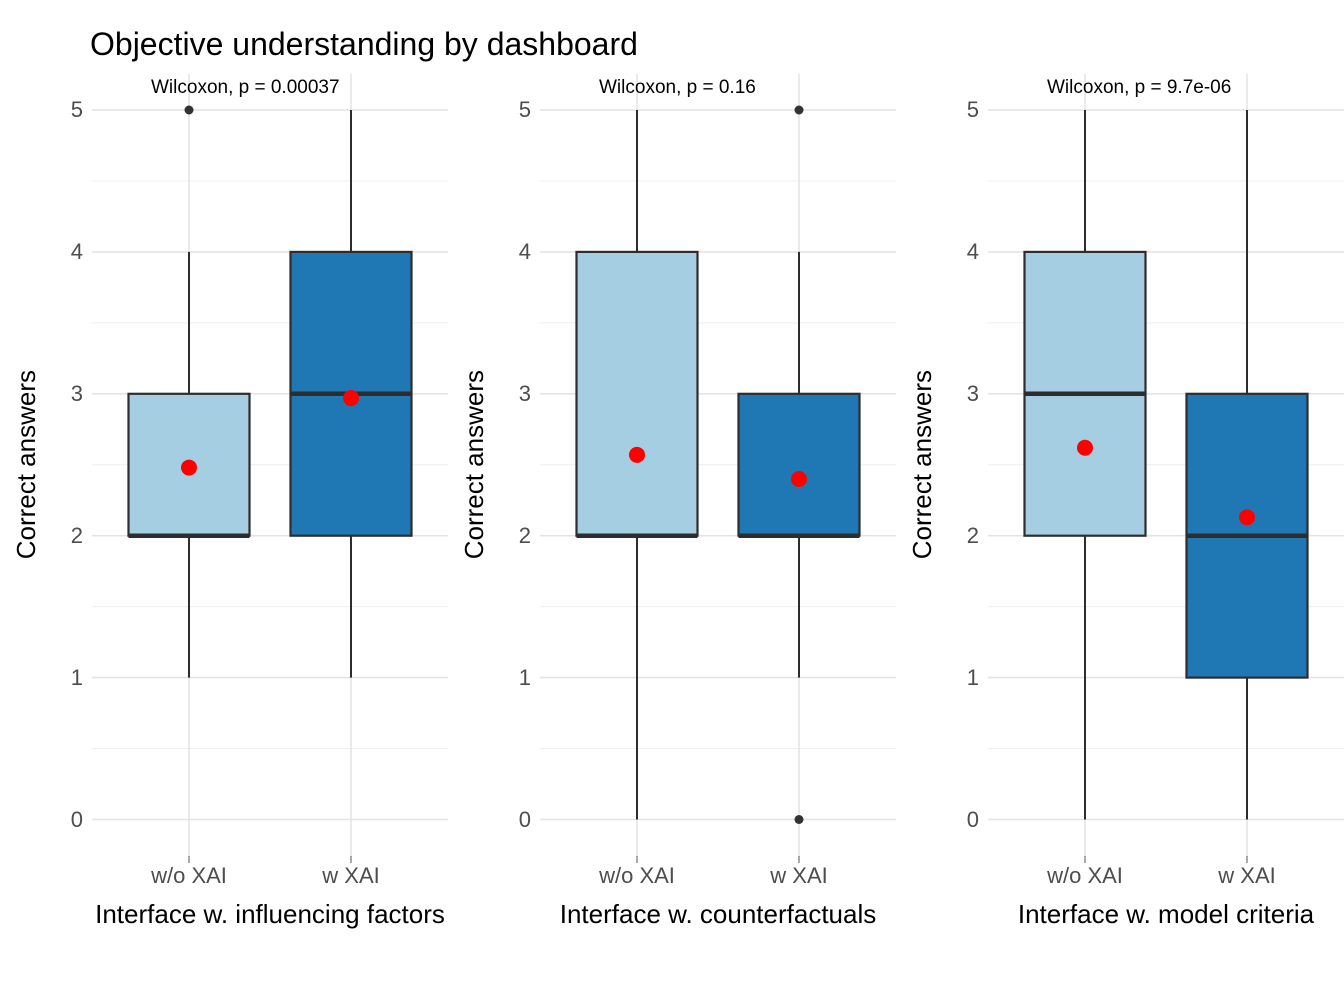 The image size is (1344, 984). Describe the element at coordinates (1166, 914) in the screenshot. I see `x-axis-title: Interface w. model criteria` at that location.